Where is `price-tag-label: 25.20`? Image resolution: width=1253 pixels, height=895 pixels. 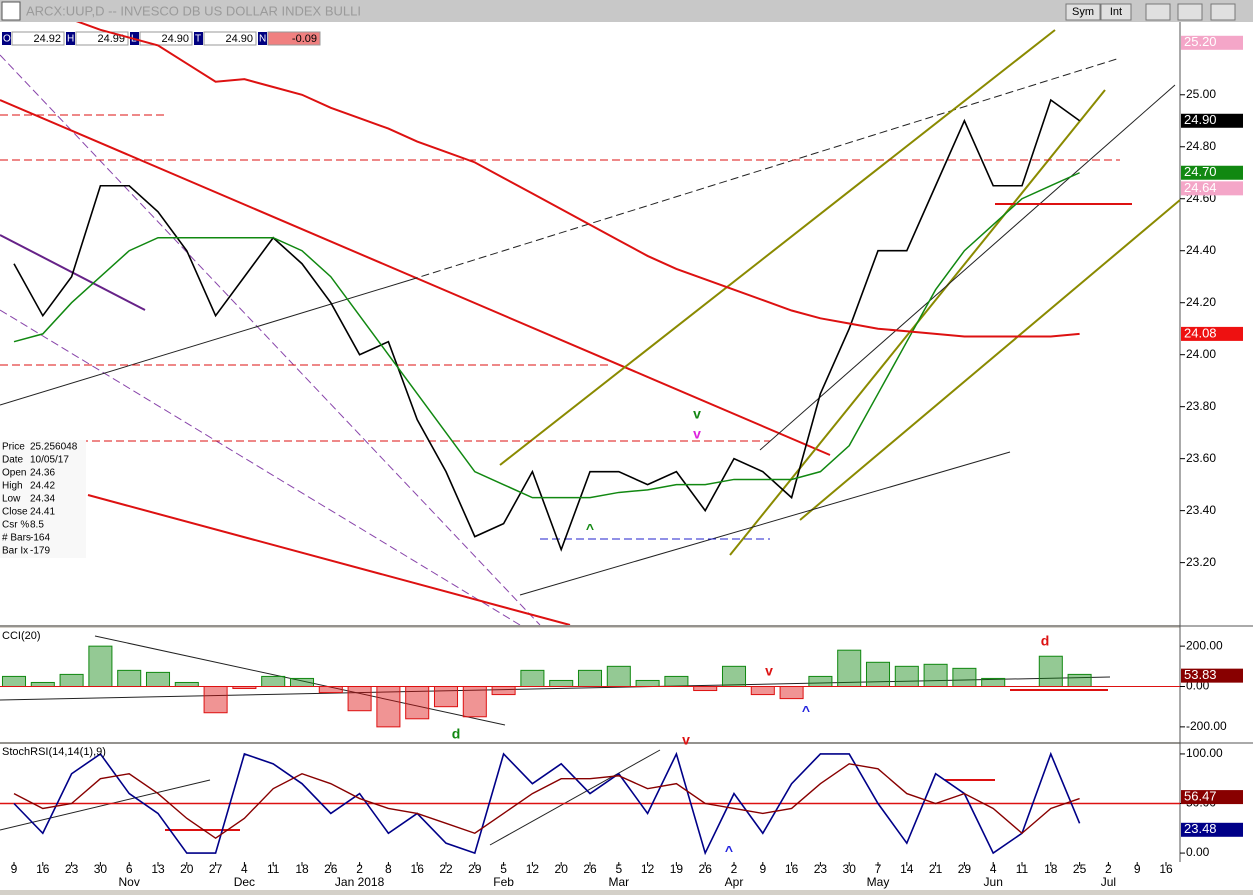
price-tag-label: 25.20 is located at coordinates (1200, 41).